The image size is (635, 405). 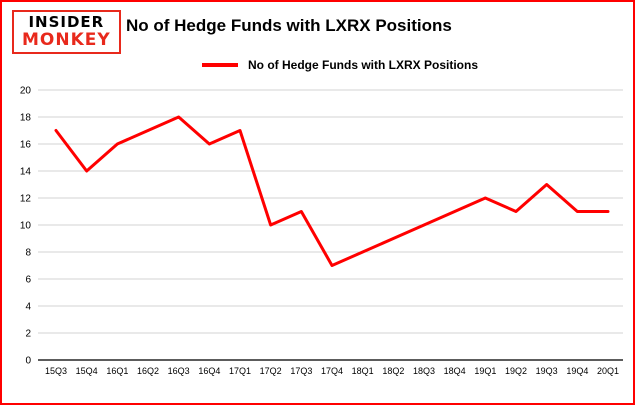 What do you see at coordinates (66, 22) in the screenshot?
I see `logo-text-insider: INSIDER` at bounding box center [66, 22].